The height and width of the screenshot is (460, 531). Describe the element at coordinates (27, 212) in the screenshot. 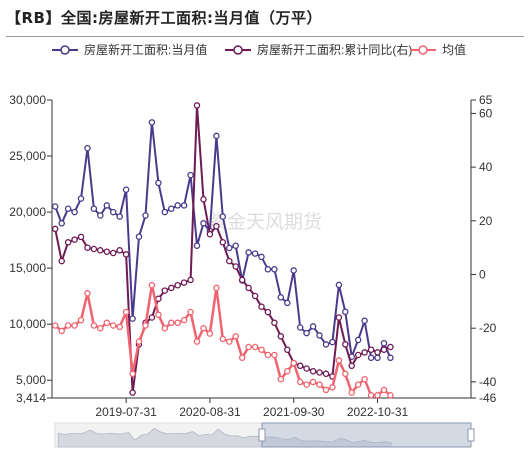

I see `left-tick-label: 20,000` at that location.